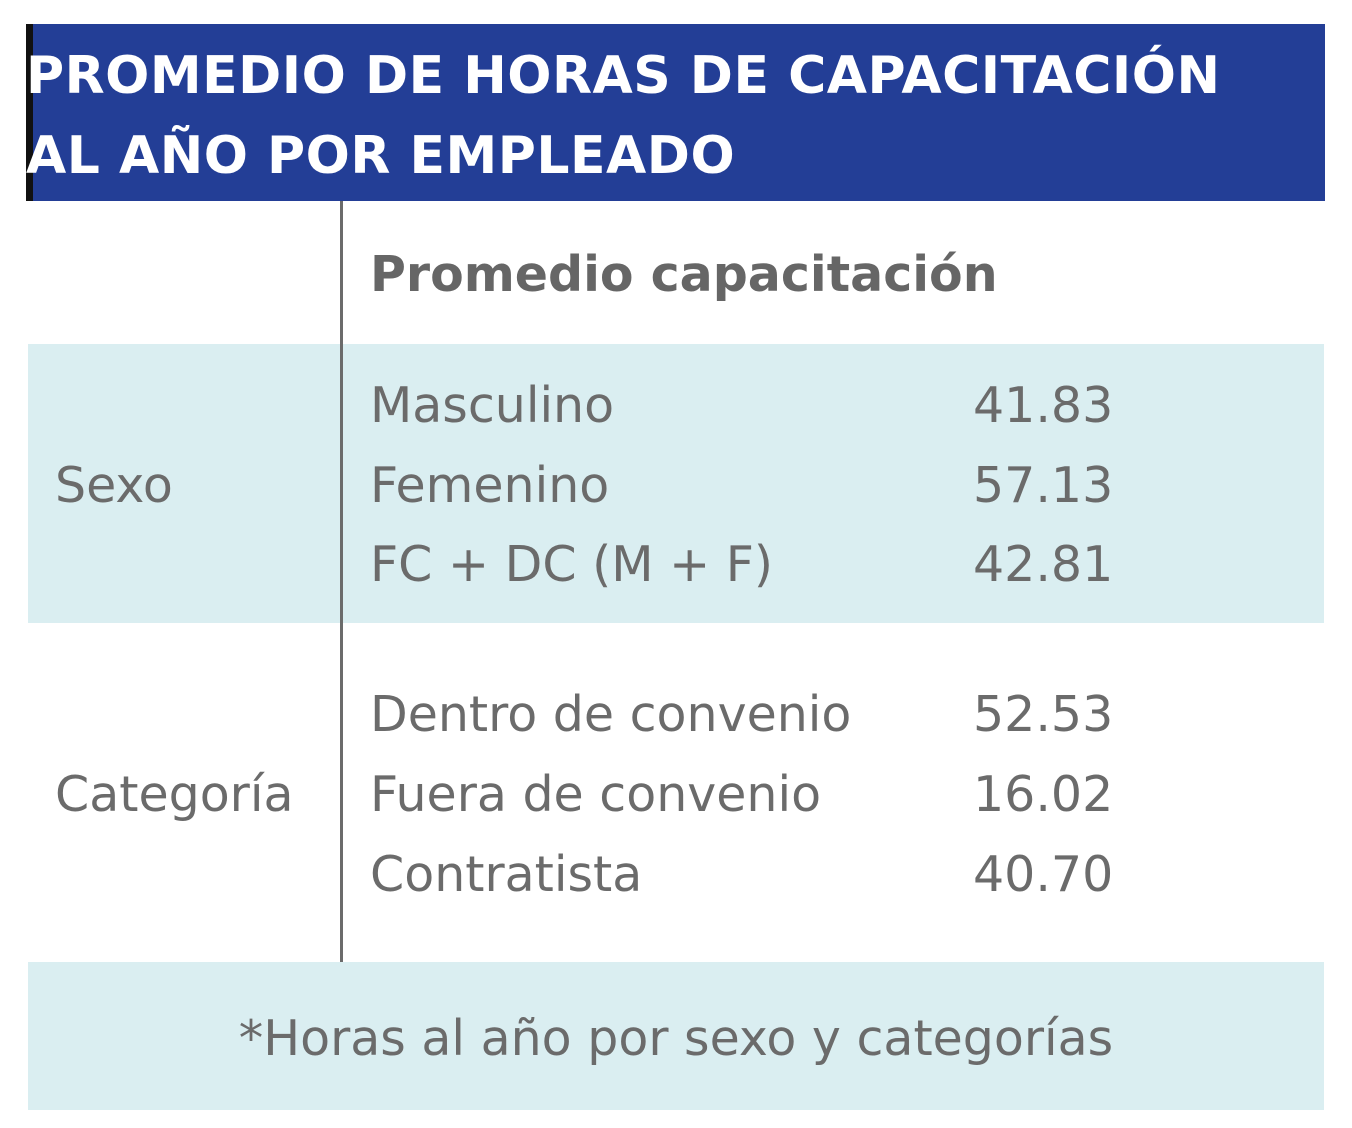  What do you see at coordinates (611, 714) in the screenshot?
I see `row-label: Dentro de convenio` at bounding box center [611, 714].